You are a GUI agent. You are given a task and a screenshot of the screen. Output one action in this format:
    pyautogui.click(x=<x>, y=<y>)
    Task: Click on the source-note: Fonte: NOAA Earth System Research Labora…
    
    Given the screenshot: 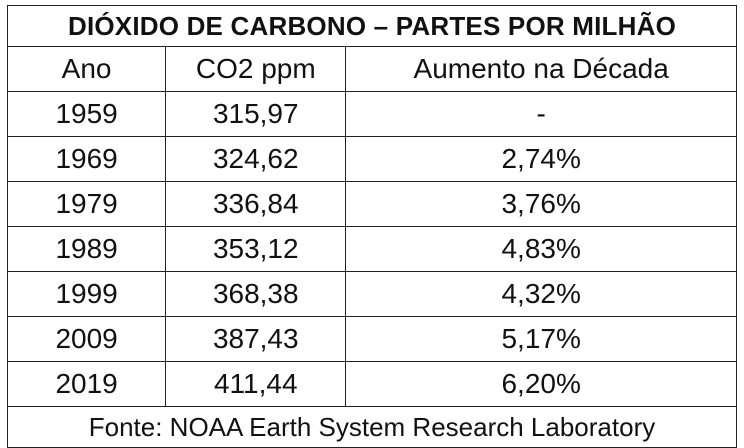 What is the action you would take?
    pyautogui.click(x=372, y=427)
    